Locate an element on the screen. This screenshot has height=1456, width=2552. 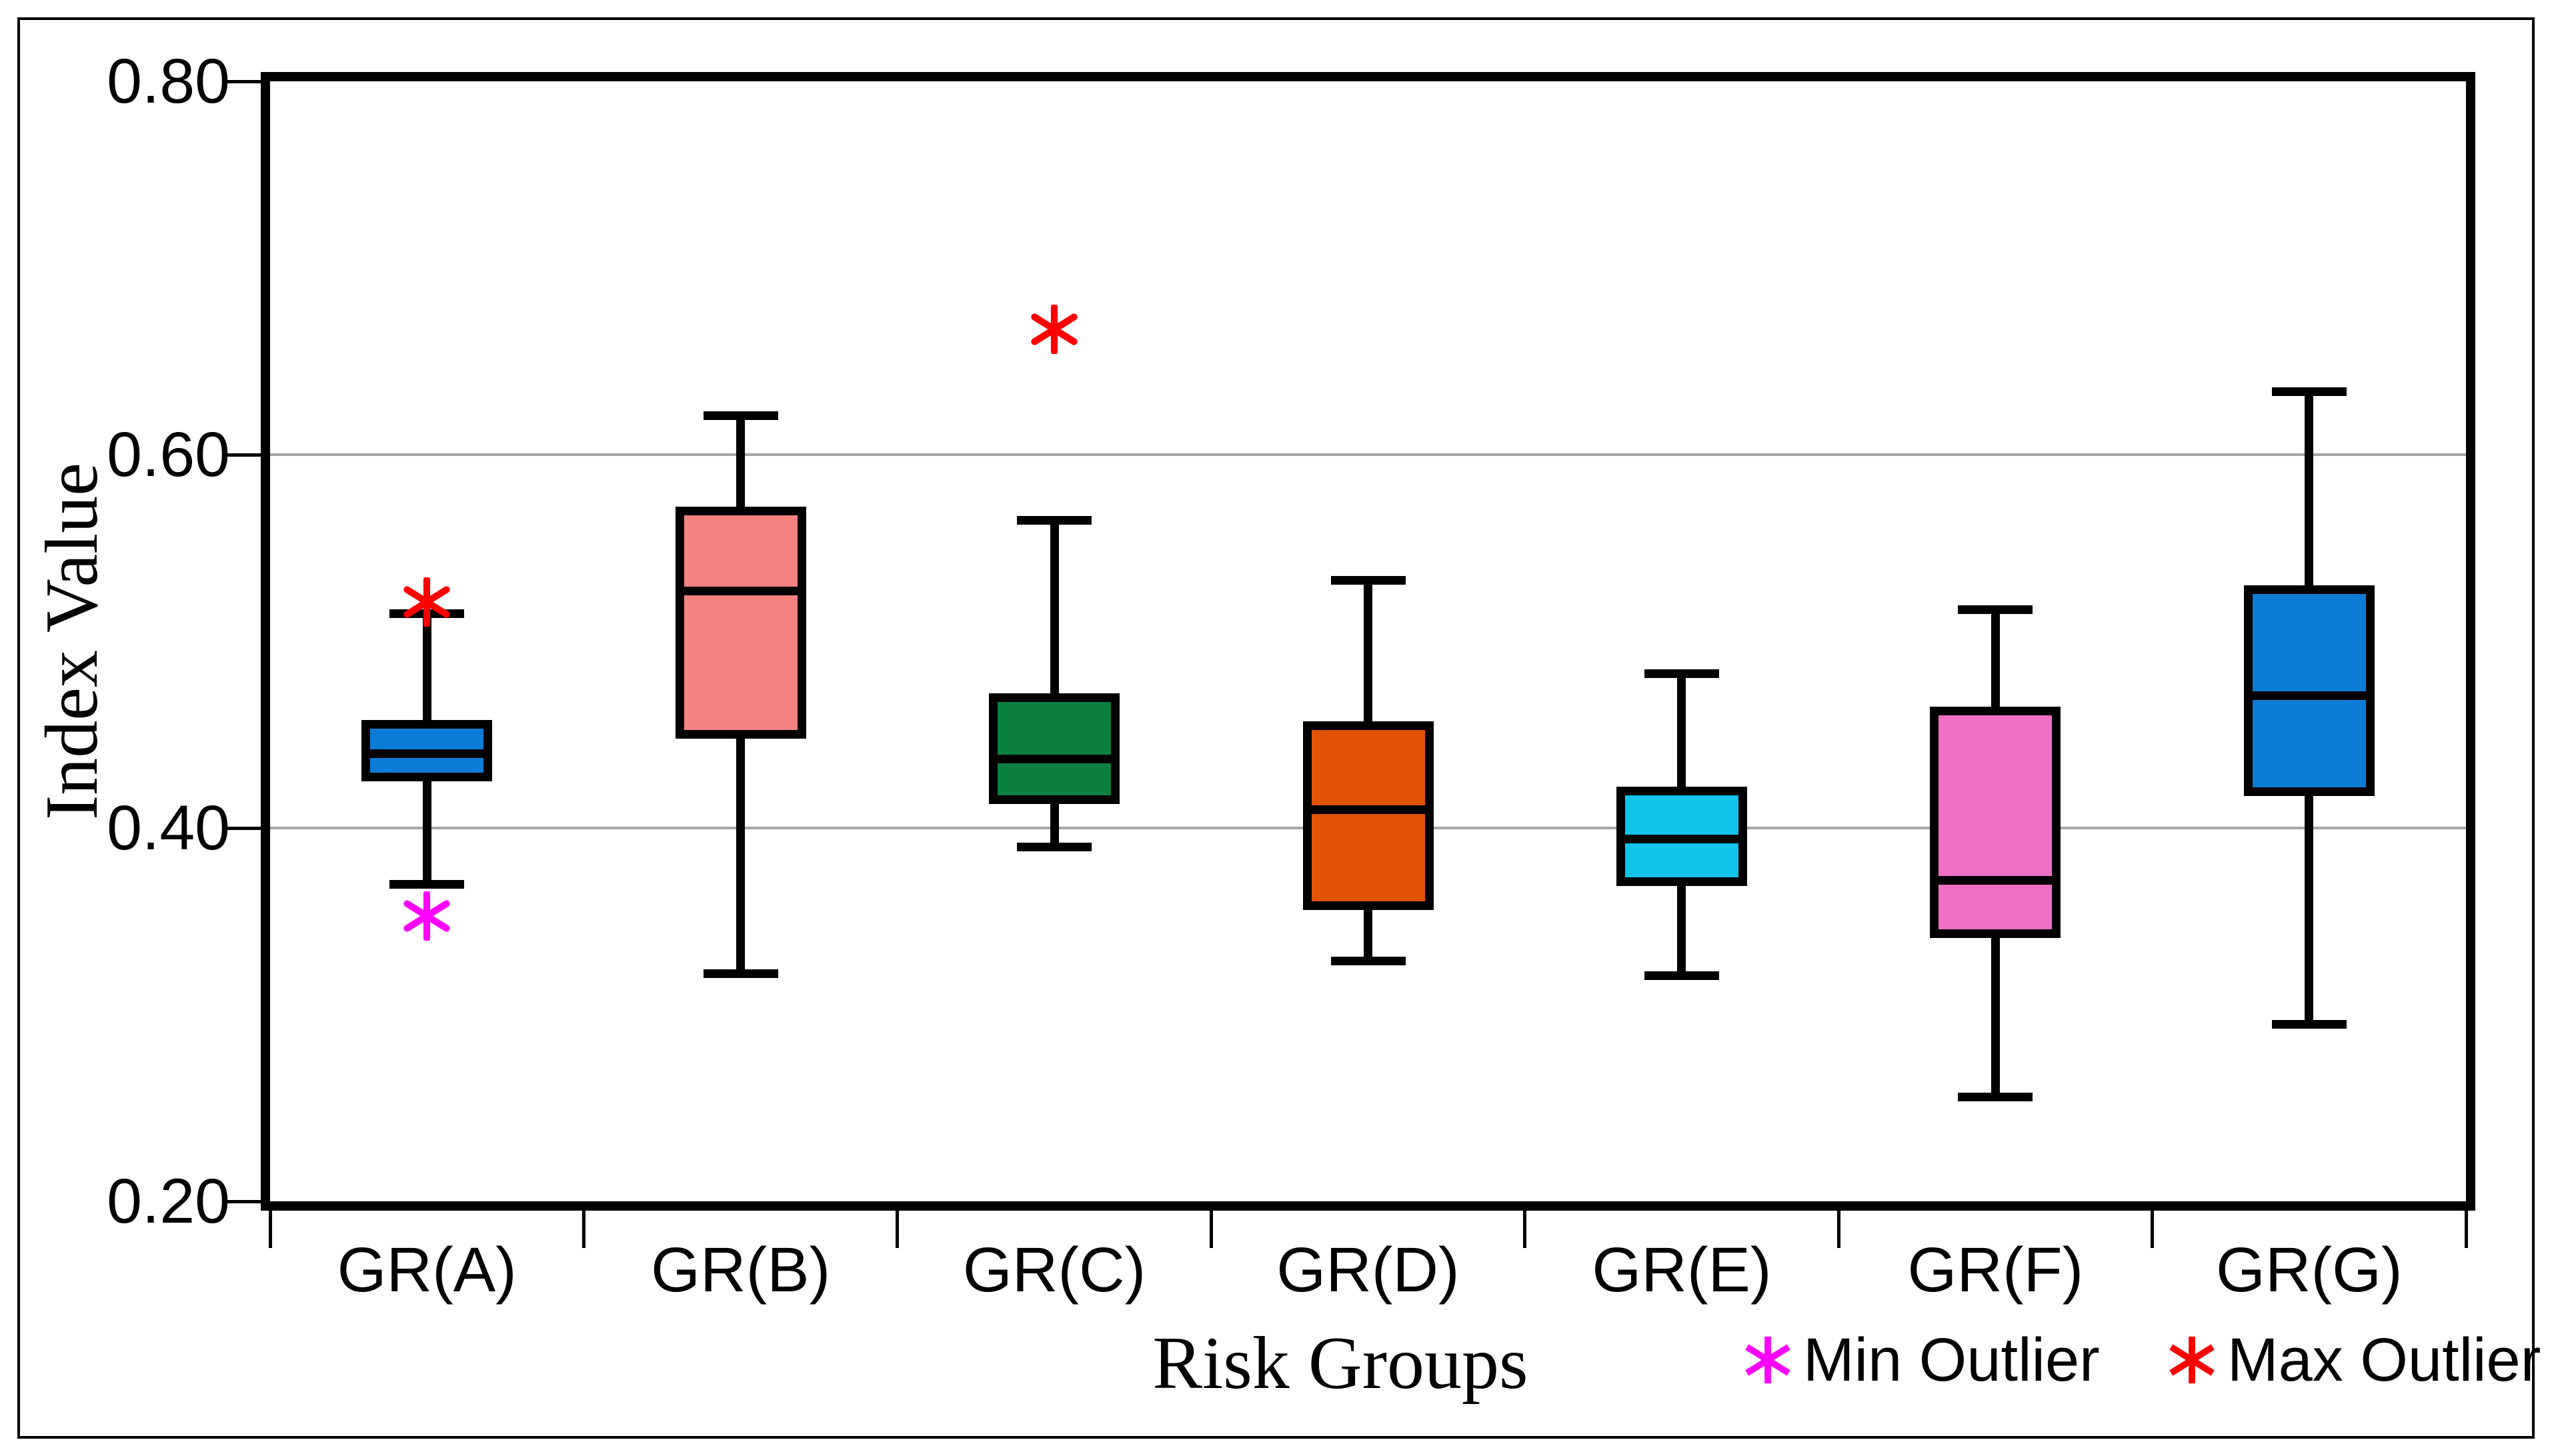
x-category-label: GR(G) is located at coordinates (2309, 1270).